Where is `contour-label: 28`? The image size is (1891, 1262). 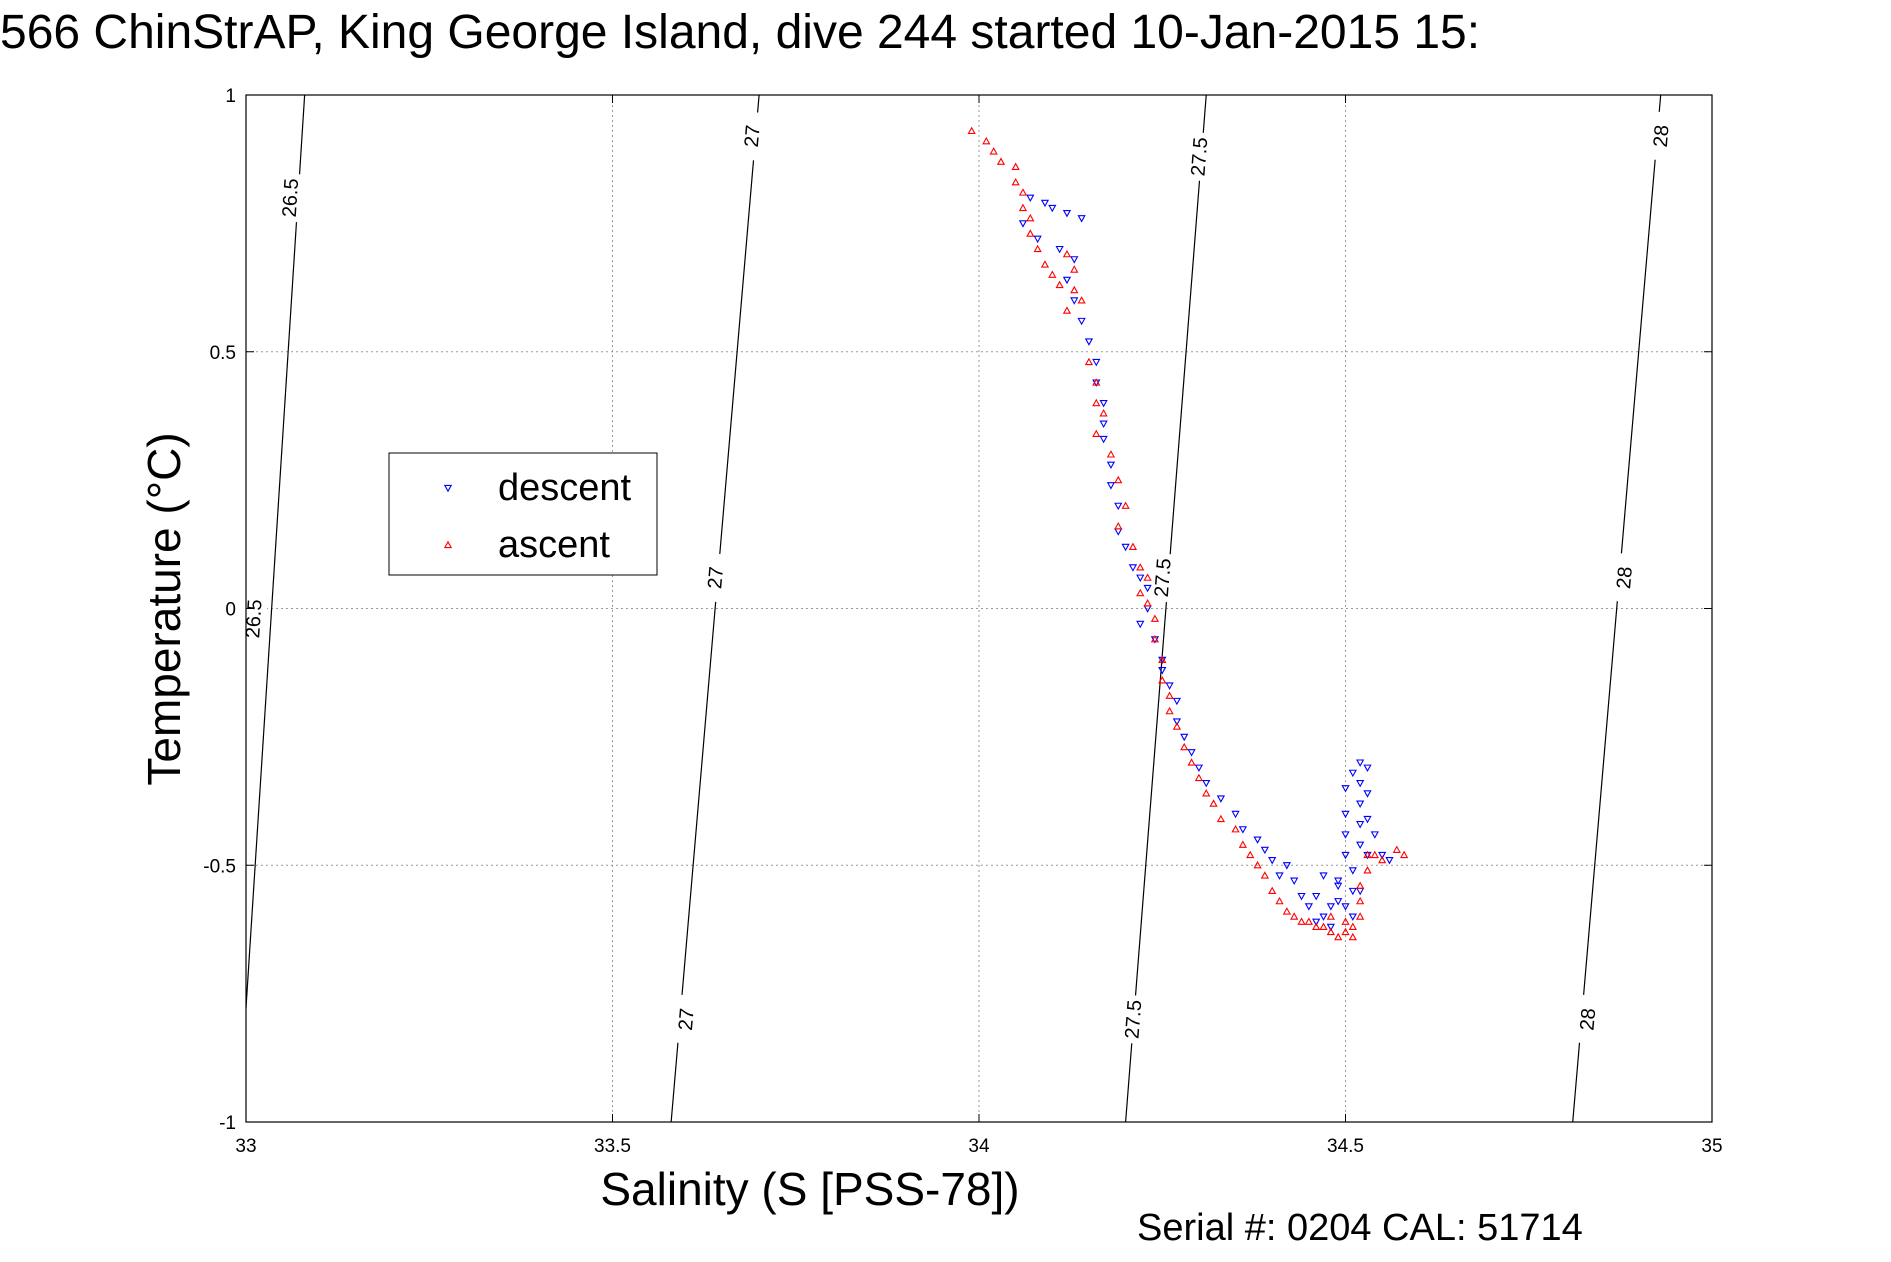
contour-label: 28 is located at coordinates (1662, 136).